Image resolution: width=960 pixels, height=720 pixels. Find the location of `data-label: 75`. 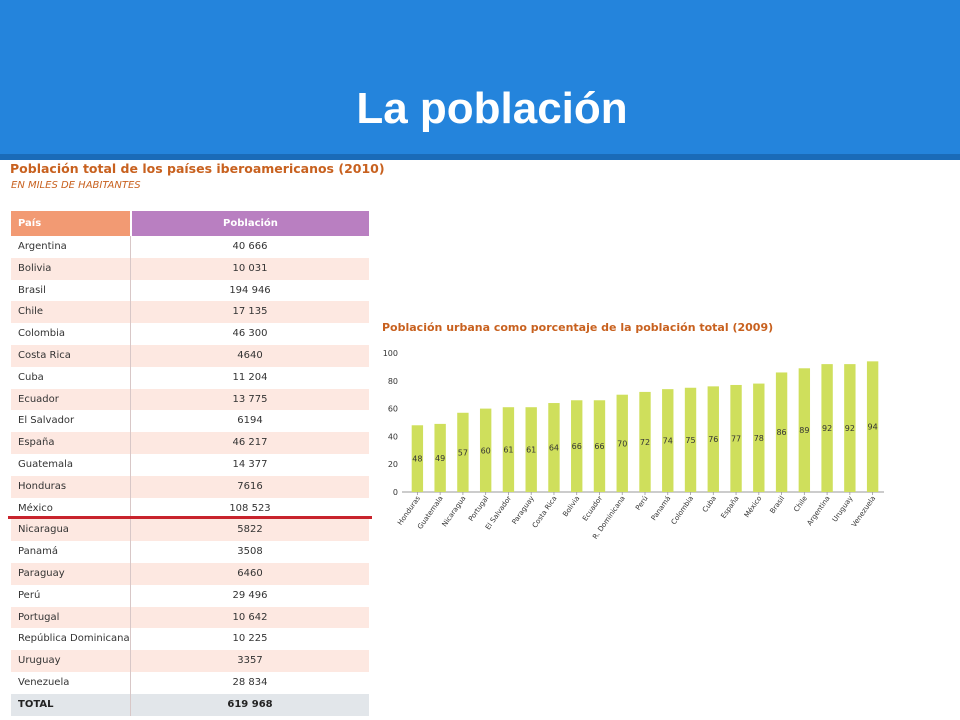

data-label: 75 is located at coordinates (690, 440).